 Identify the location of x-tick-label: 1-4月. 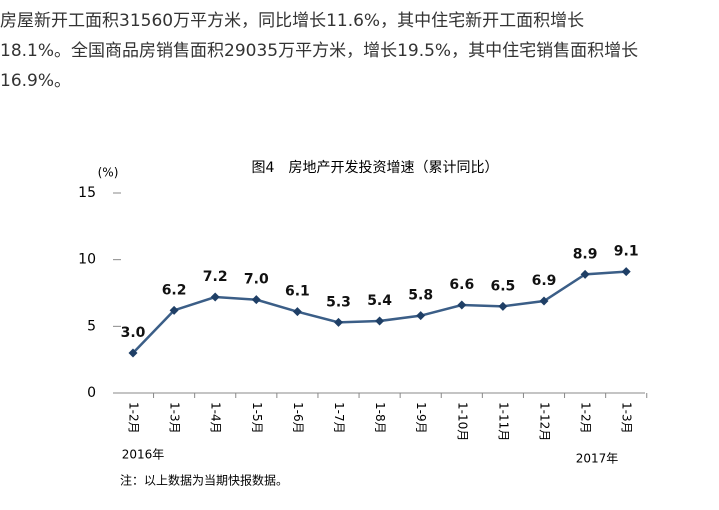
(216, 418).